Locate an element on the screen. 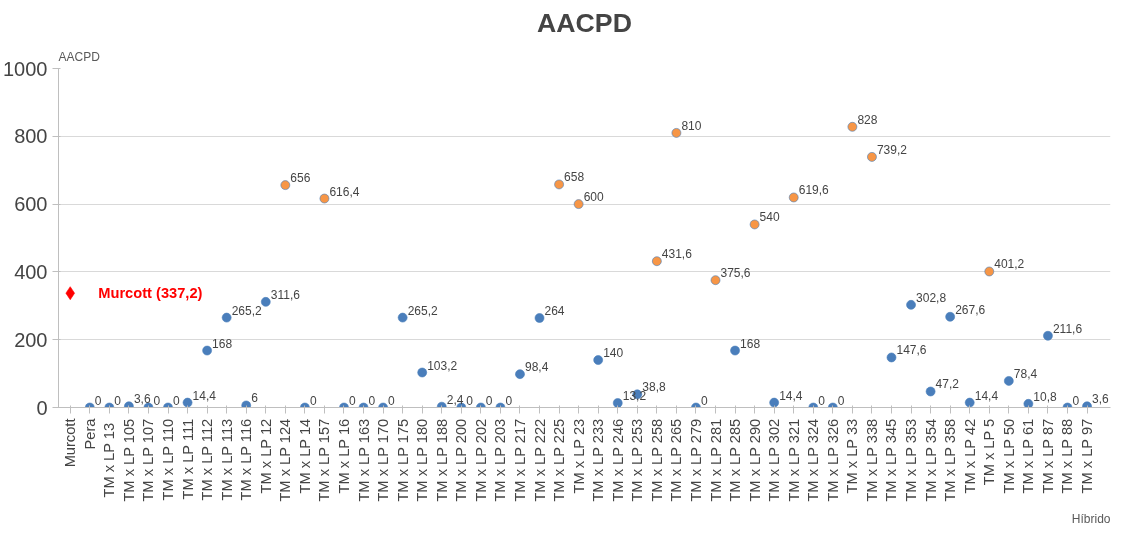  x-tick-label: TM x LP 124 is located at coordinates (285, 460).